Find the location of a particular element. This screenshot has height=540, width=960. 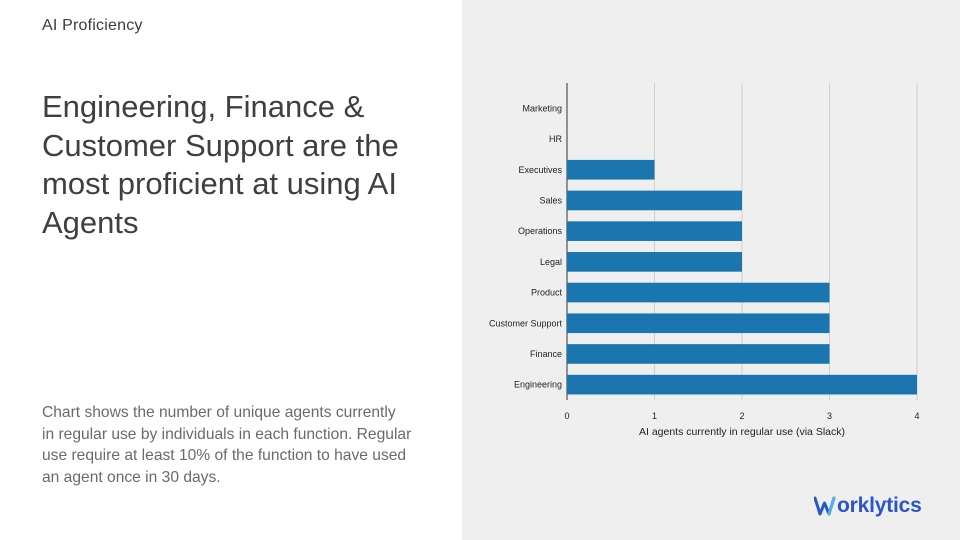

x-tick-label: 3 is located at coordinates (829, 416).